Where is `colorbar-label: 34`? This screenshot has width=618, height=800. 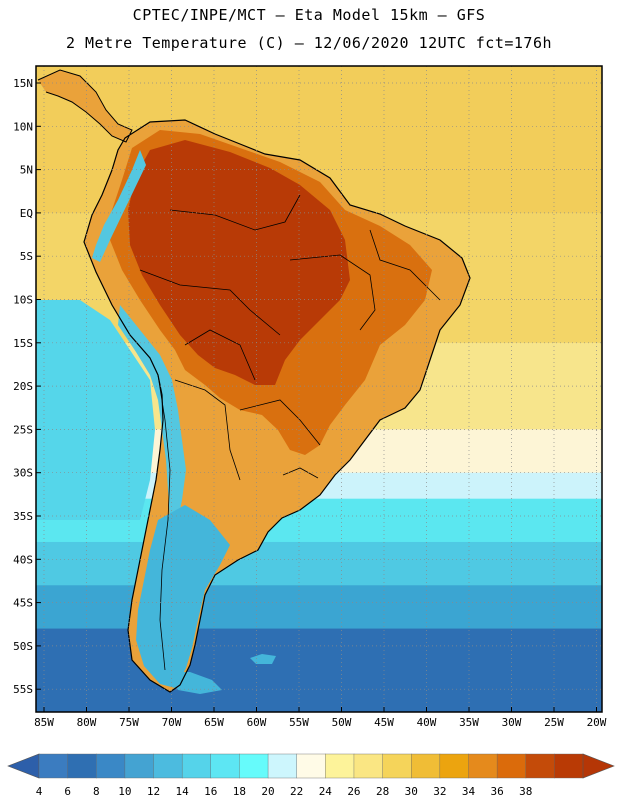 colorbar-label: 34 is located at coordinates (469, 791).